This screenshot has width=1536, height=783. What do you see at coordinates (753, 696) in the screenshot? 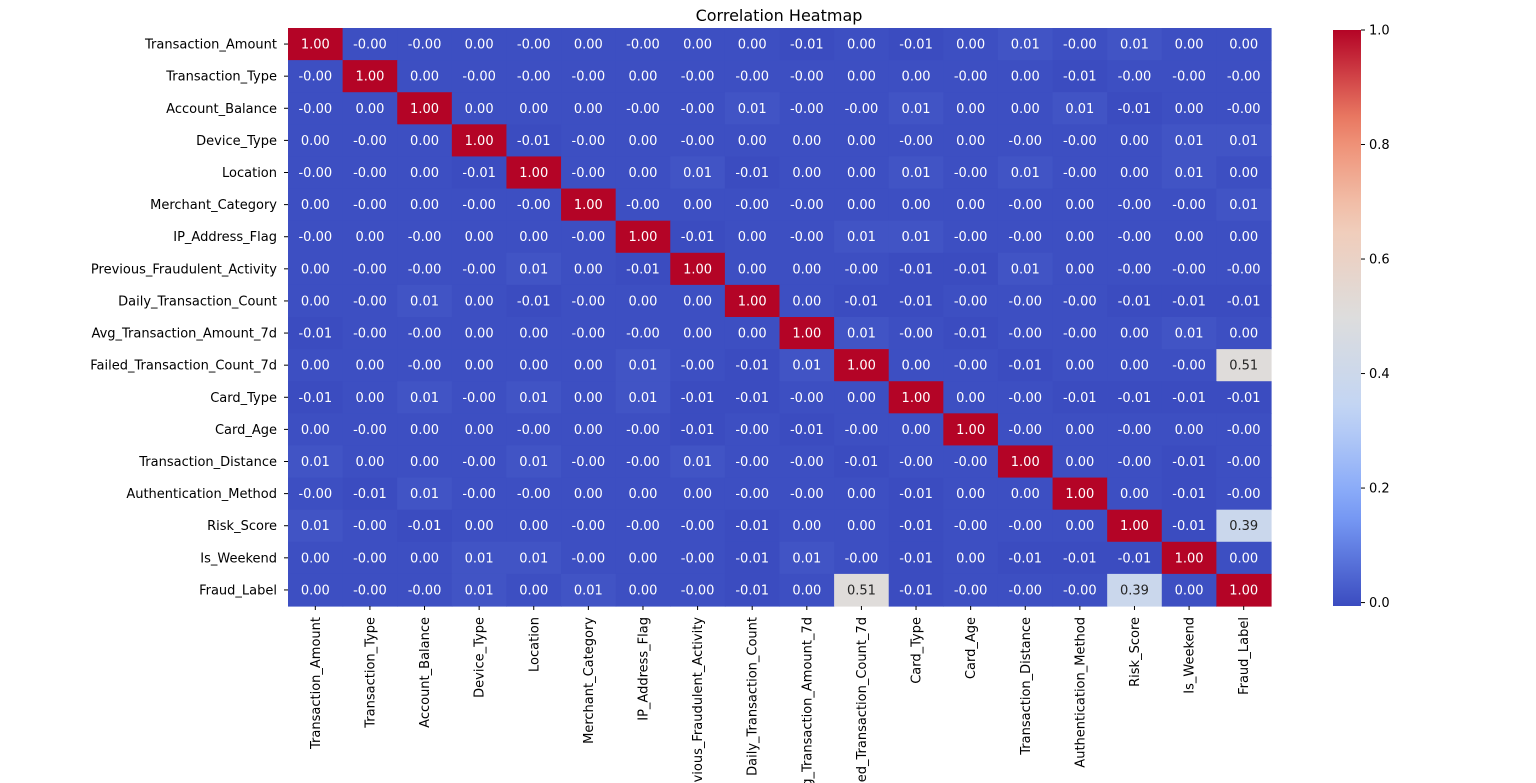
I see `x-tick-label: Daily_Transaction_Count` at bounding box center [753, 696].